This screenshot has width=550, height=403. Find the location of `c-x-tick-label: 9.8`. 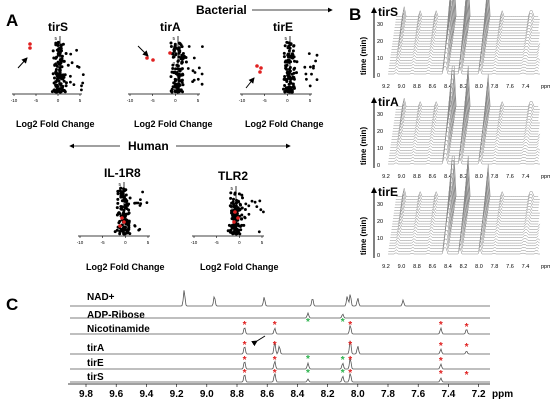

c-x-tick-label: 9.8 is located at coordinates (86, 394).